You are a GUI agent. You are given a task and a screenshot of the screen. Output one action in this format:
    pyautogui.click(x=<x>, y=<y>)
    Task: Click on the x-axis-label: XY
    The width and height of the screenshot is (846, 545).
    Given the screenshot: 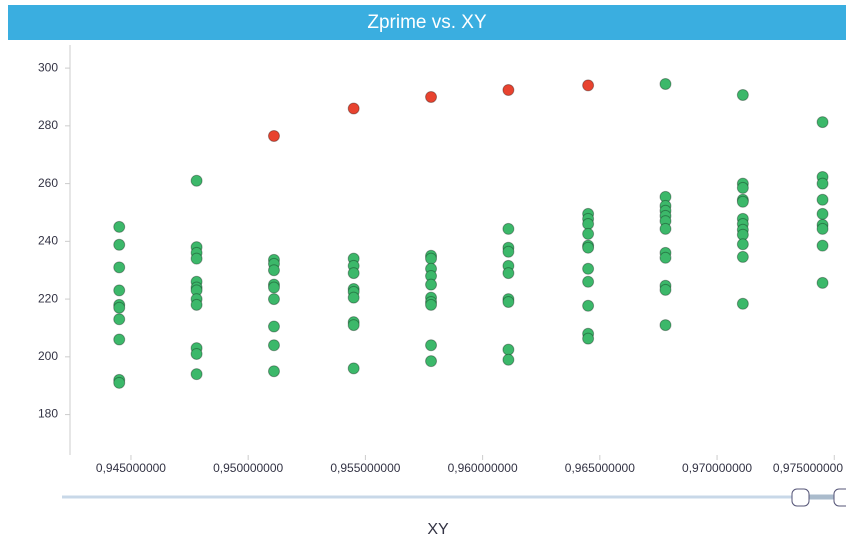 What is the action you would take?
    pyautogui.click(x=438, y=529)
    